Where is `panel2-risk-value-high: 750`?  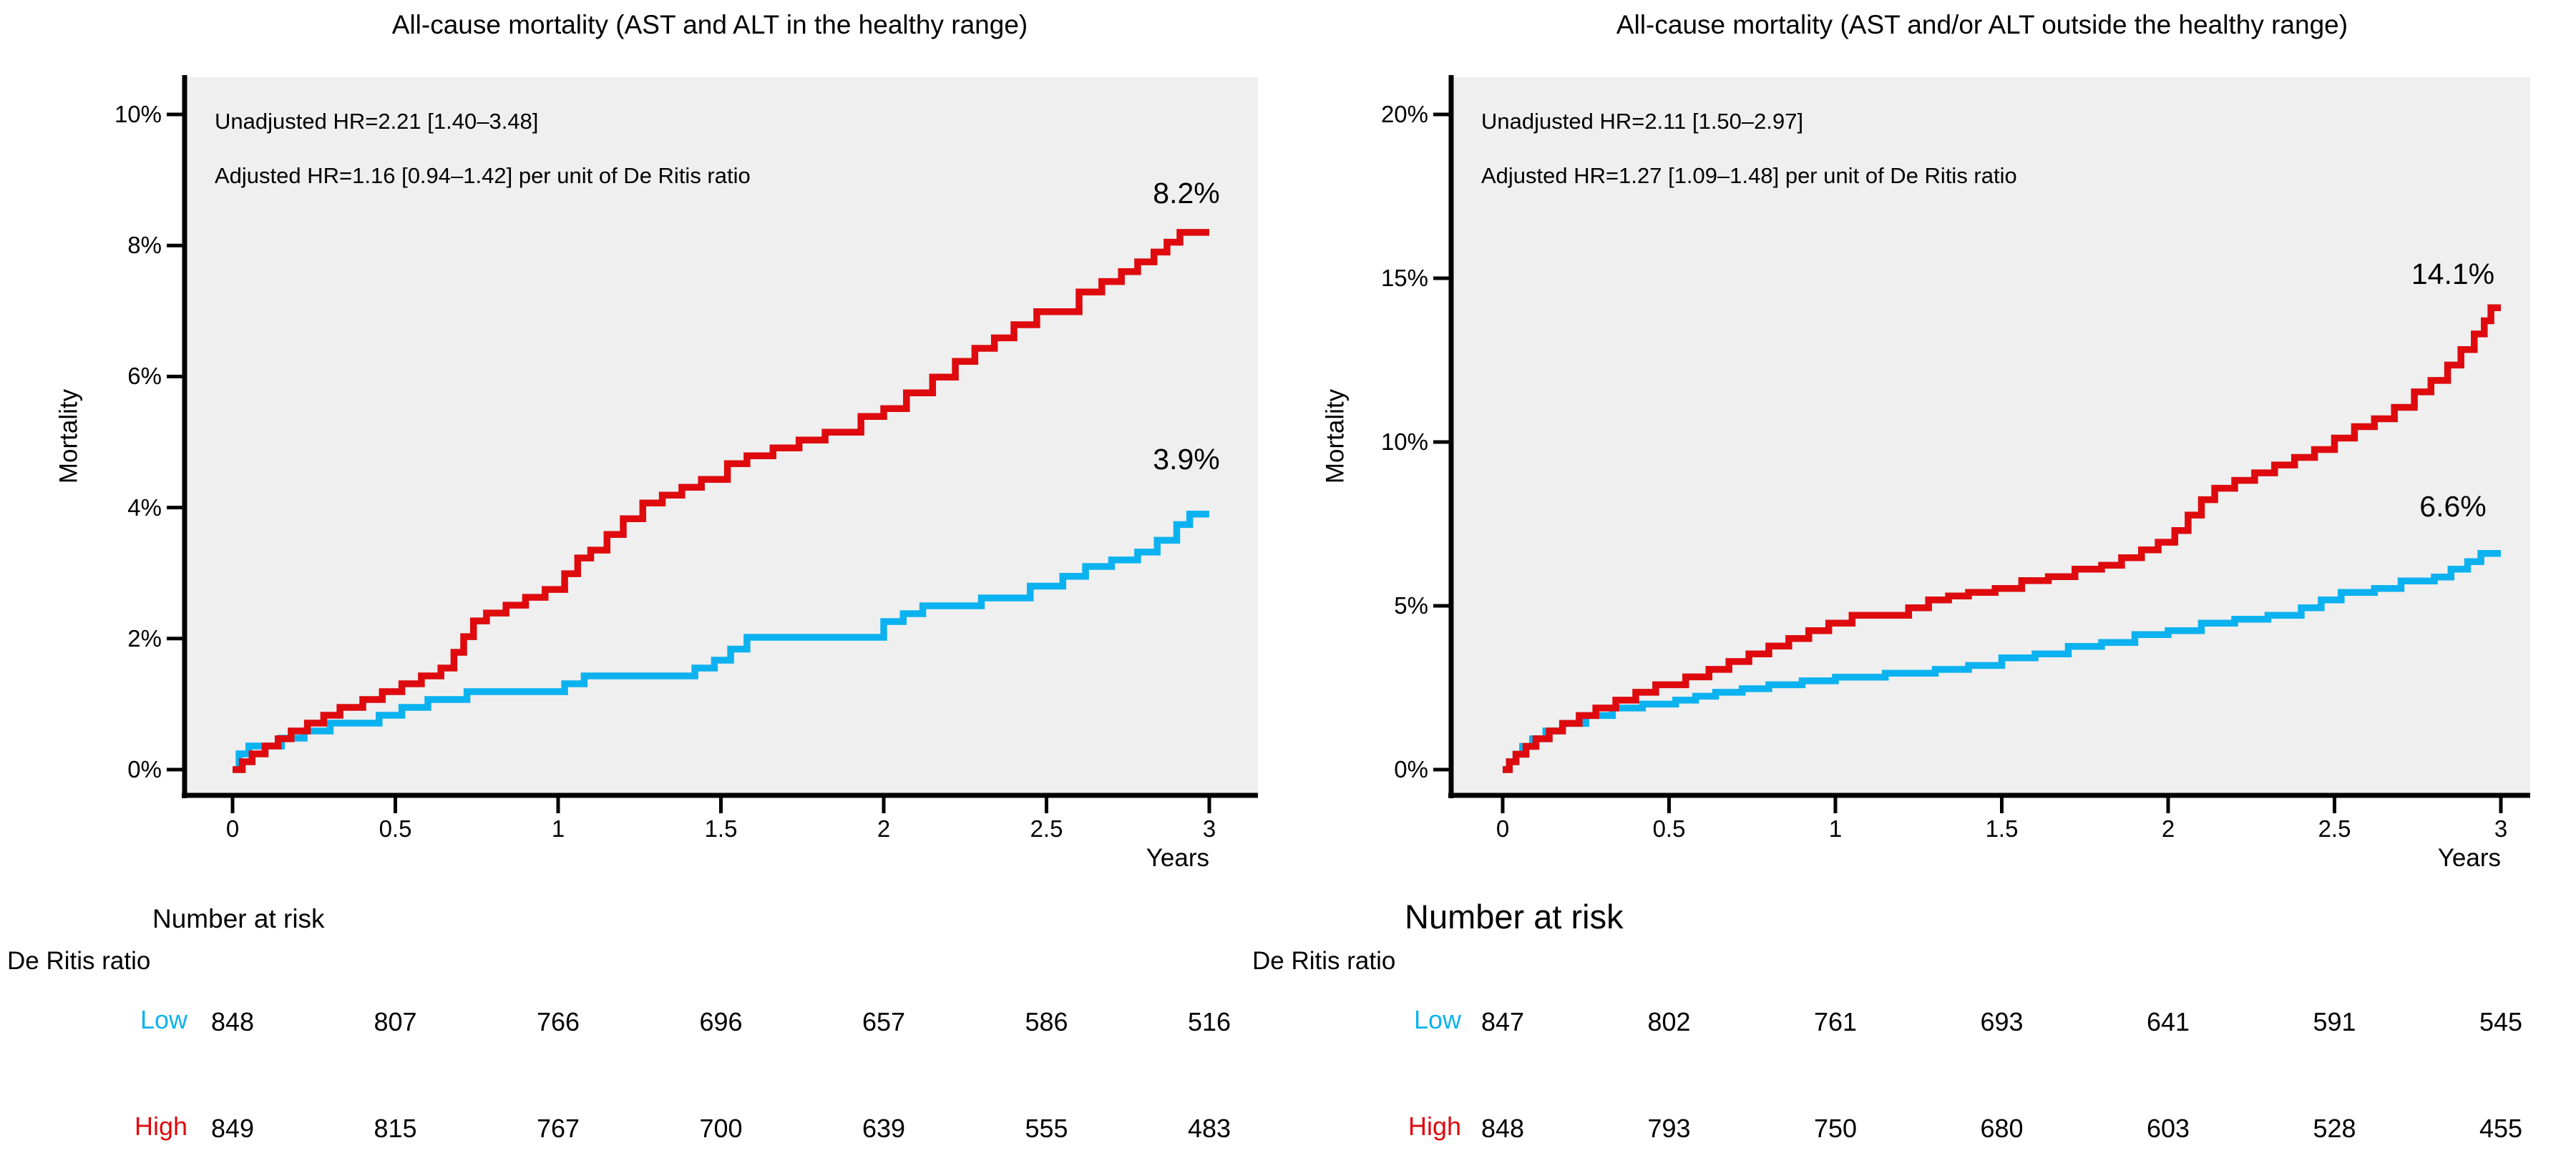 panel2-risk-value-high: 750 is located at coordinates (1835, 1128).